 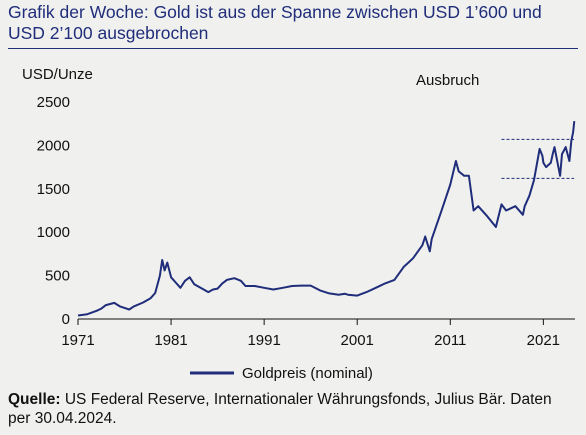 What do you see at coordinates (357, 340) in the screenshot?
I see `x-tick-label: 2001` at bounding box center [357, 340].